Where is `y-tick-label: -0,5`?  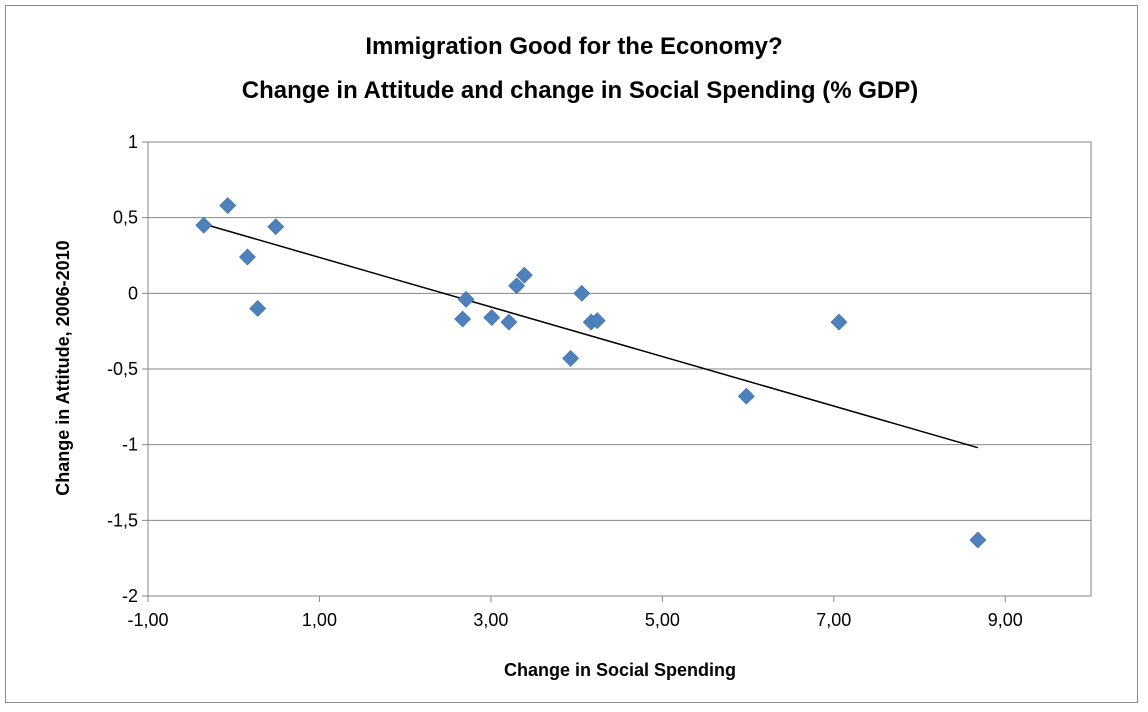
y-tick-label: -0,5 is located at coordinates (122, 369).